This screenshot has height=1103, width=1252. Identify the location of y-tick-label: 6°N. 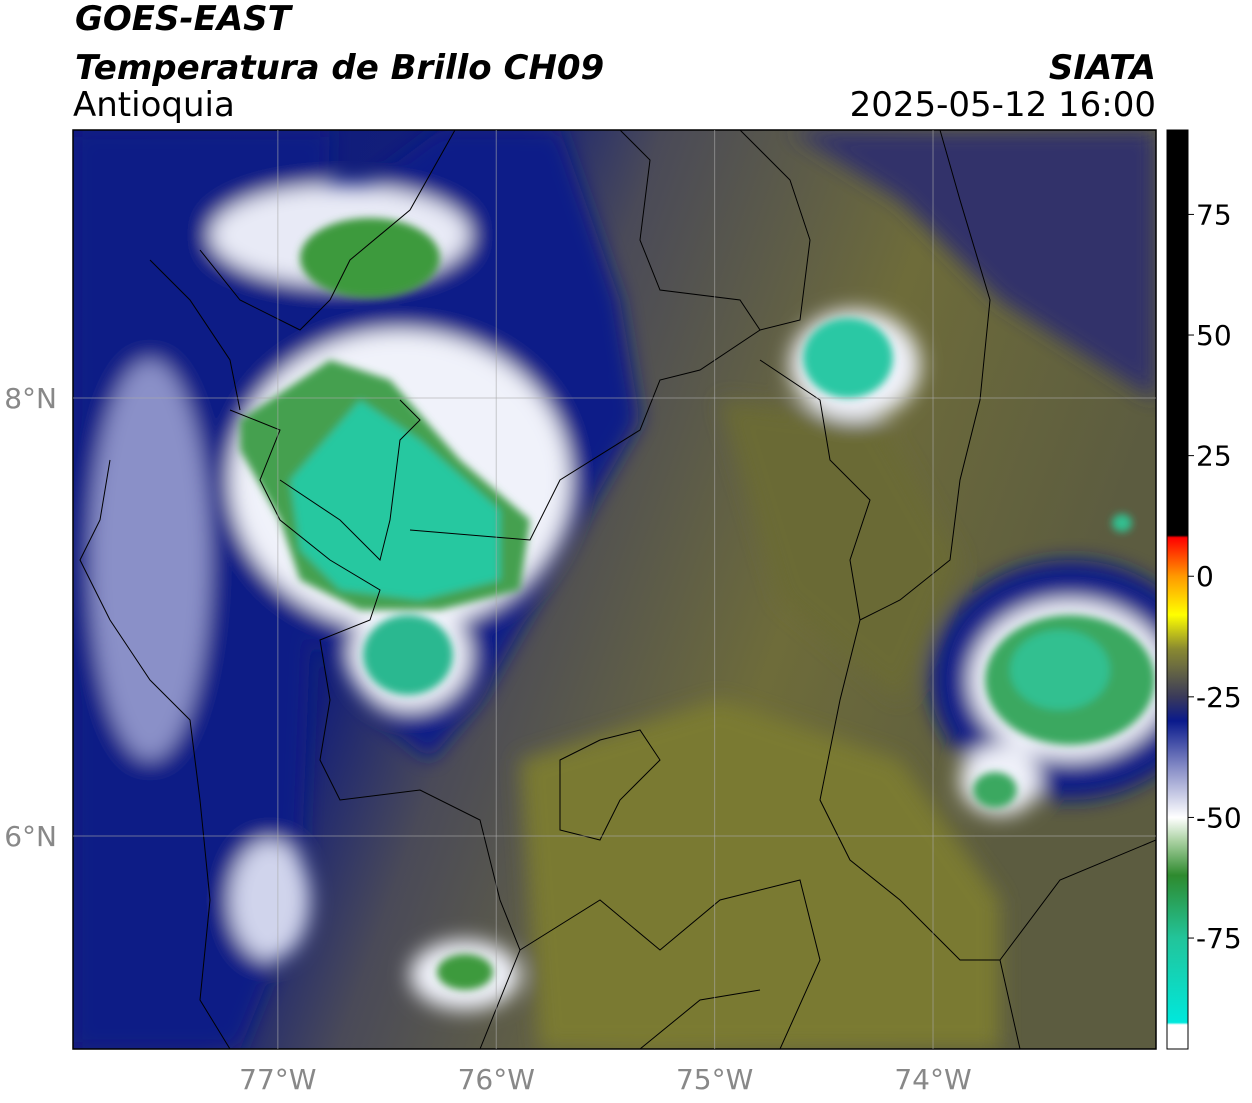
(30, 836).